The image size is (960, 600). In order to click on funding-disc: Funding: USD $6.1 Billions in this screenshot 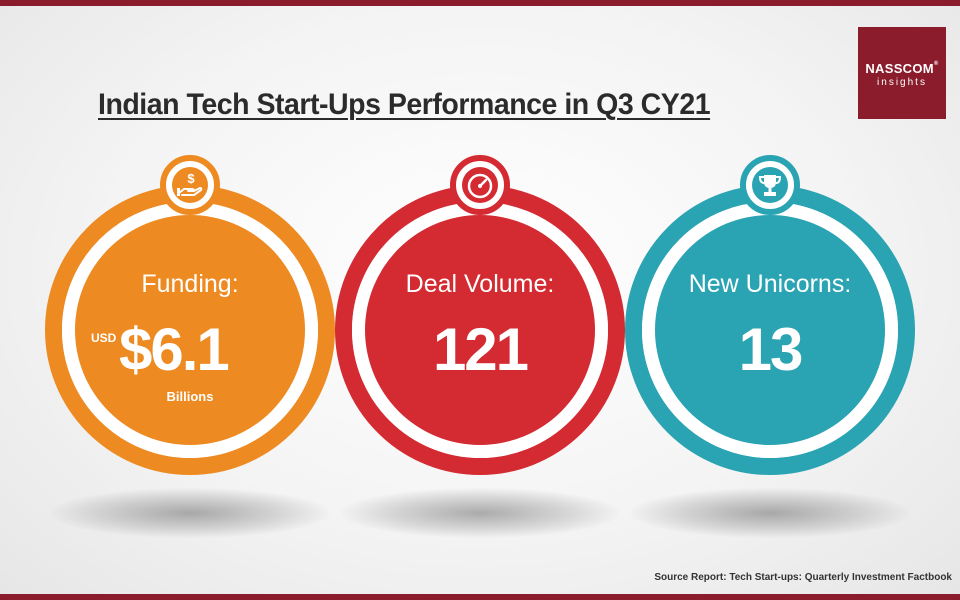, I will do `click(190, 330)`.